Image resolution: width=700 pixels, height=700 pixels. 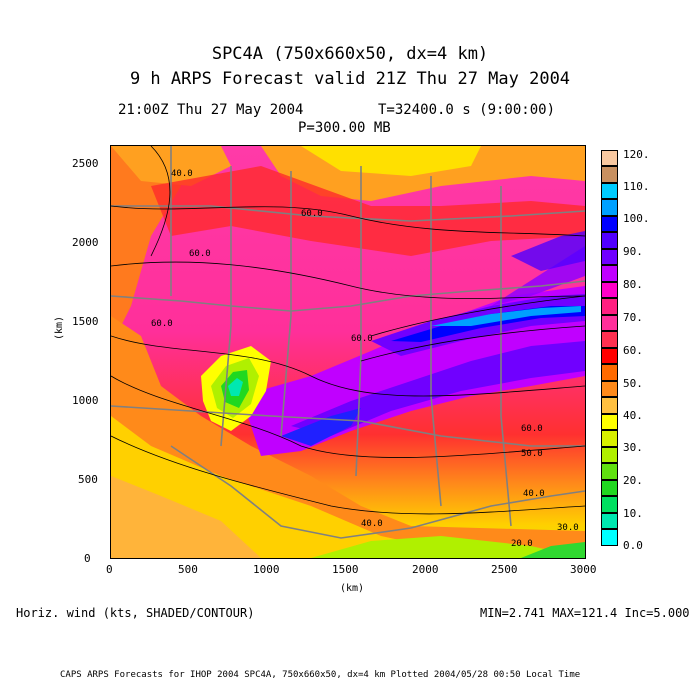 I want to click on jet-blue-south, so click(x=321, y=427).